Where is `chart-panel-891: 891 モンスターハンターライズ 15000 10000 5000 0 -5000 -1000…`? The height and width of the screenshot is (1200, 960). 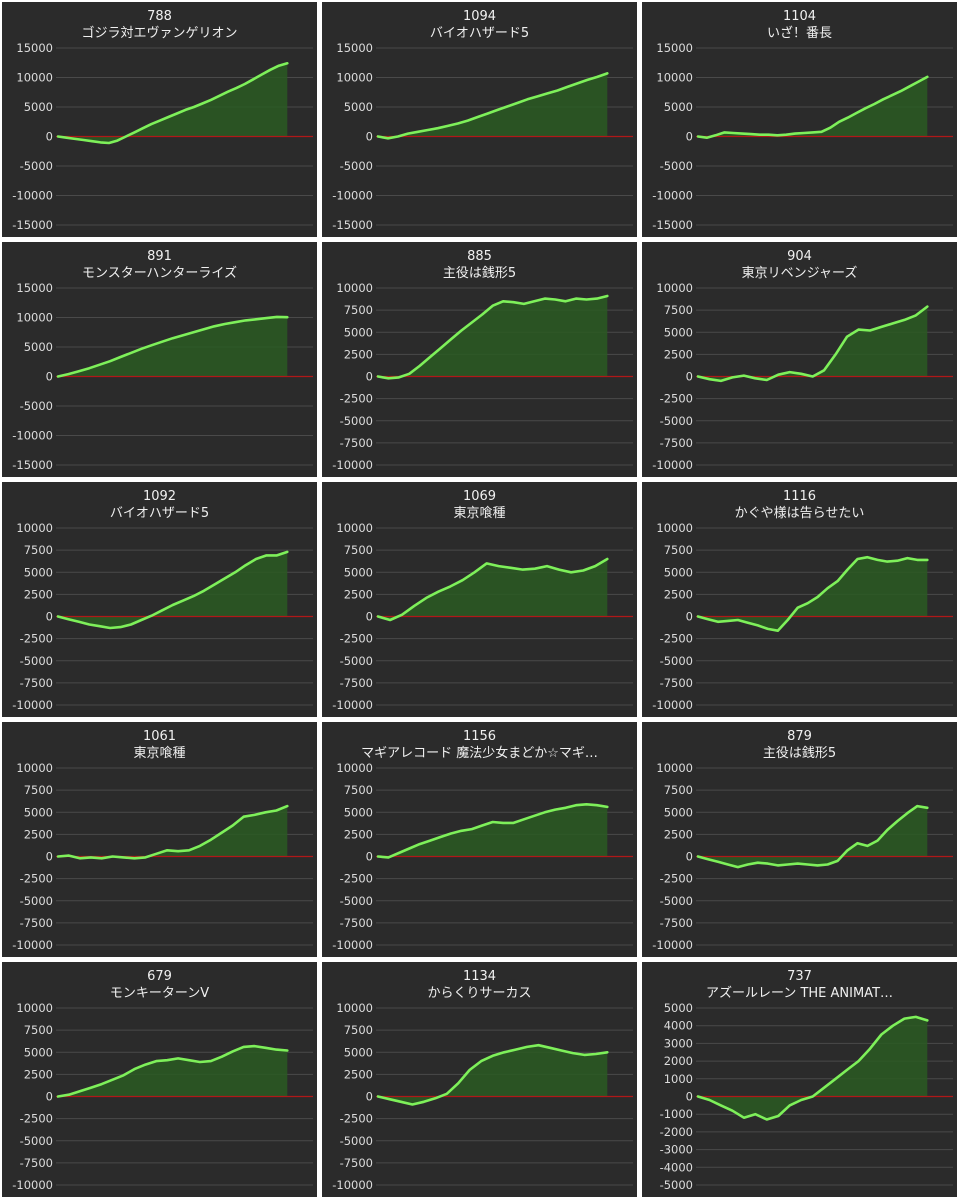 chart-panel-891: 891 モンスターハンターライズ 15000 10000 5000 0 -5000 -1000… is located at coordinates (159, 359).